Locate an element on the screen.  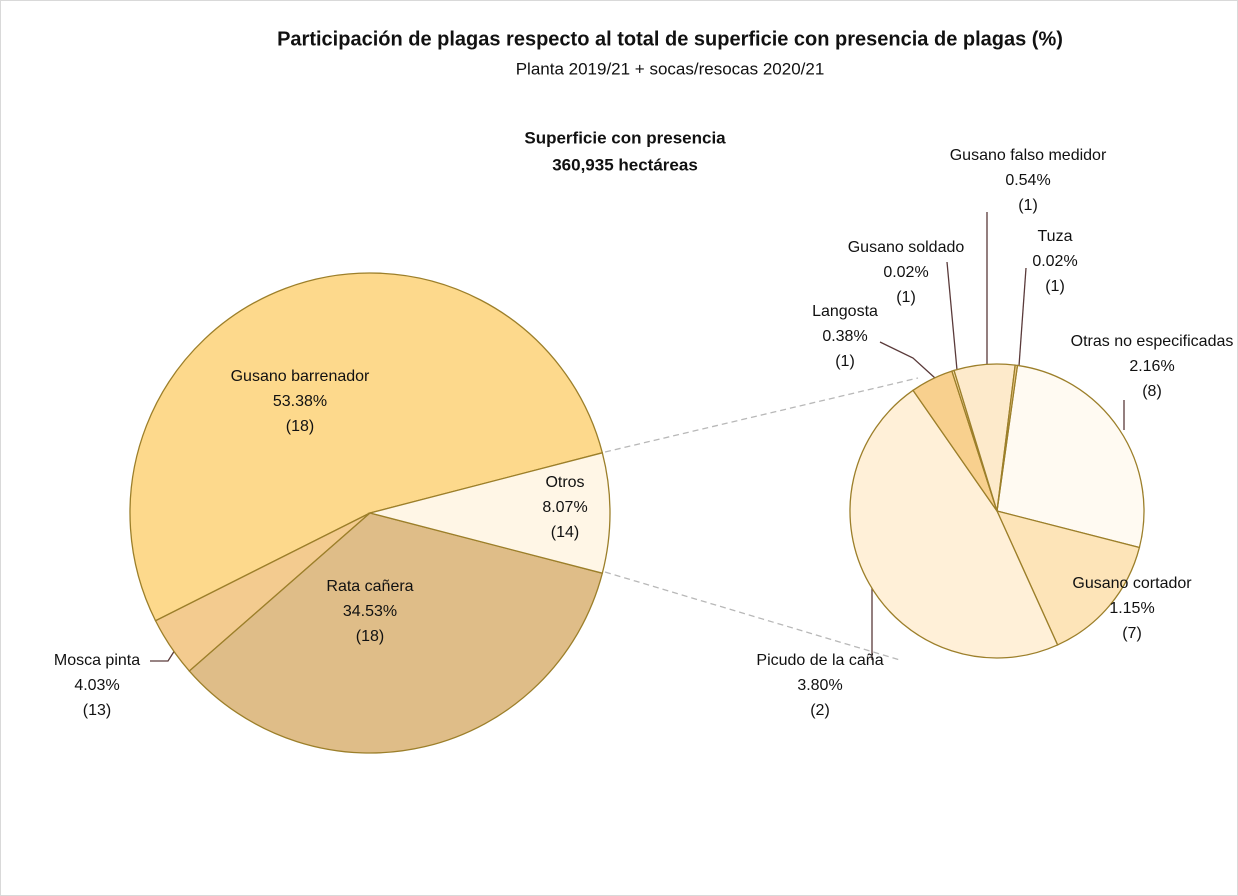
slice-label: Gusano cortador is located at coordinates (1132, 583).